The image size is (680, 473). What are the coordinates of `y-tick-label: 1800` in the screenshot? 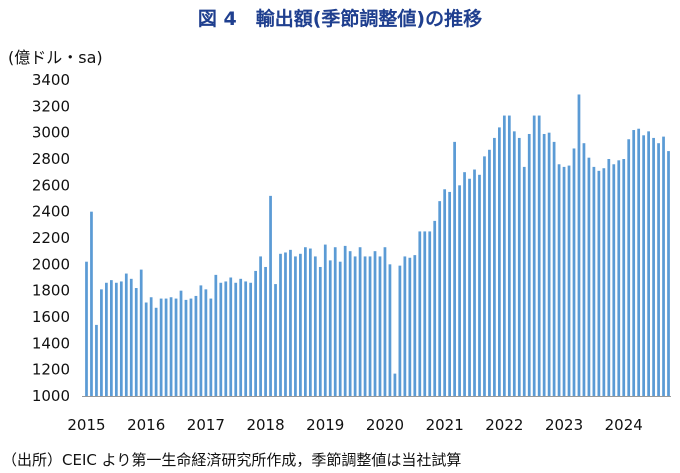 It's located at (51, 291).